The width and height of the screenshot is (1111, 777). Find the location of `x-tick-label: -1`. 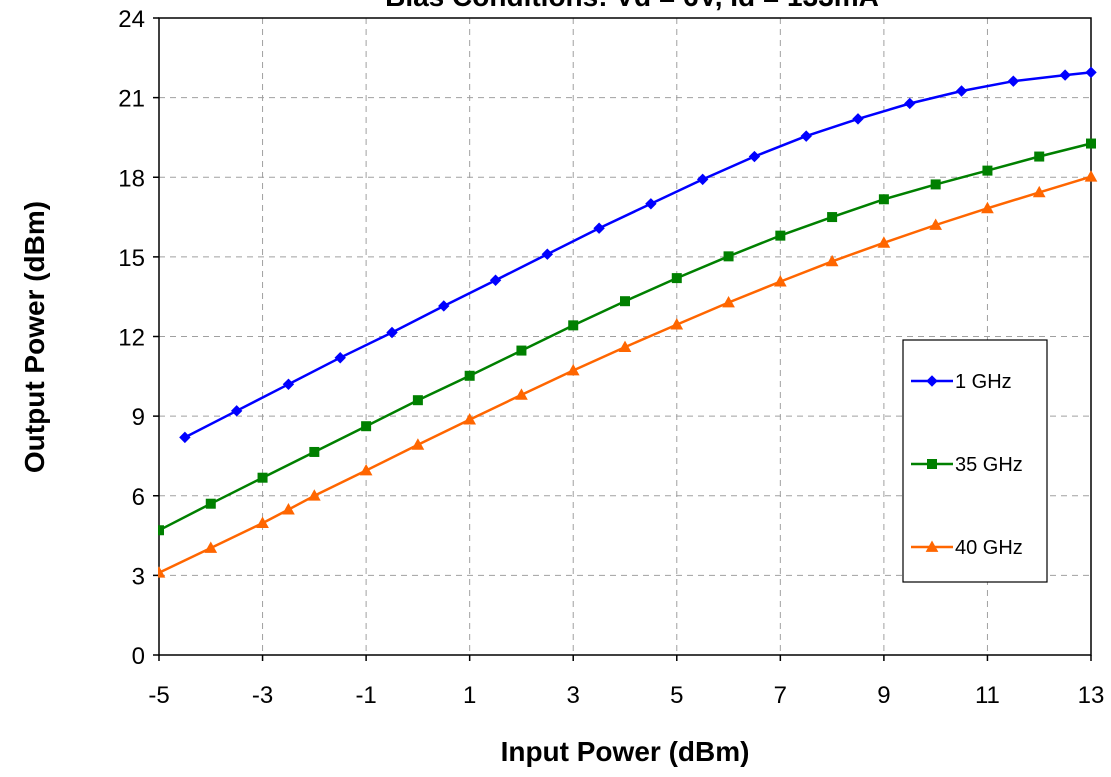

x-tick-label: -1 is located at coordinates (365, 695).